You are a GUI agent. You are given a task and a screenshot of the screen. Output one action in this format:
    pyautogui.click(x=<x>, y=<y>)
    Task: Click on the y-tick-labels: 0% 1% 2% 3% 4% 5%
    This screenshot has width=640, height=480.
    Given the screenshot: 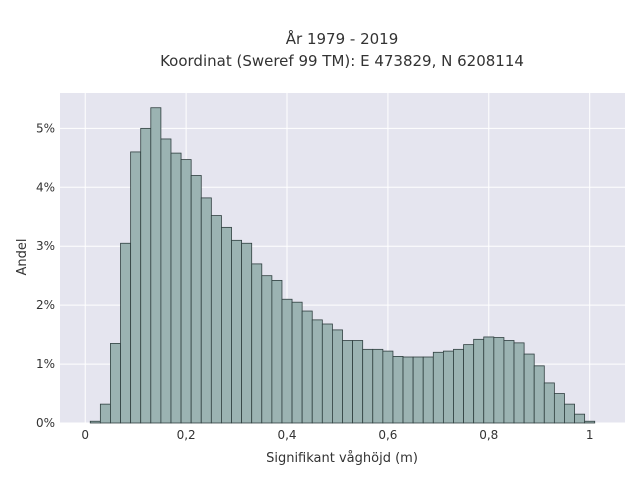 What is the action you would take?
    pyautogui.click(x=45, y=275)
    